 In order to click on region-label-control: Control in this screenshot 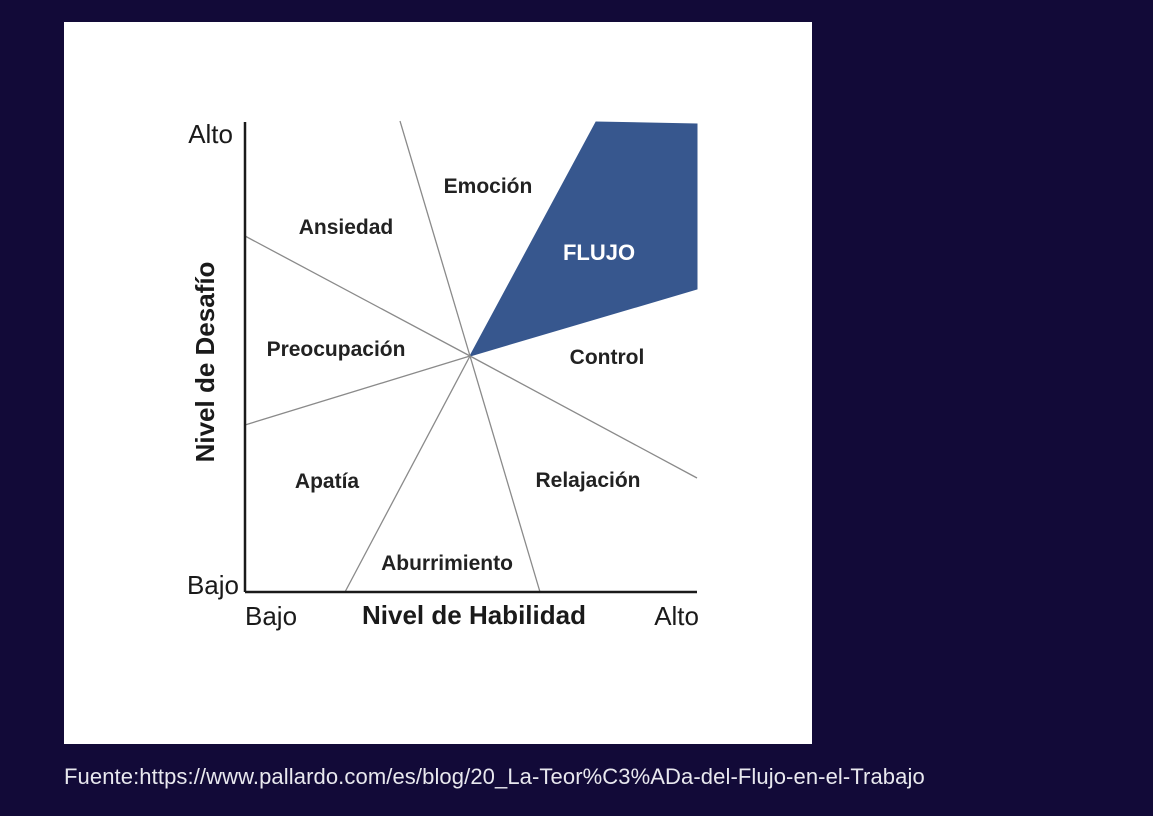, I will do `click(607, 357)`.